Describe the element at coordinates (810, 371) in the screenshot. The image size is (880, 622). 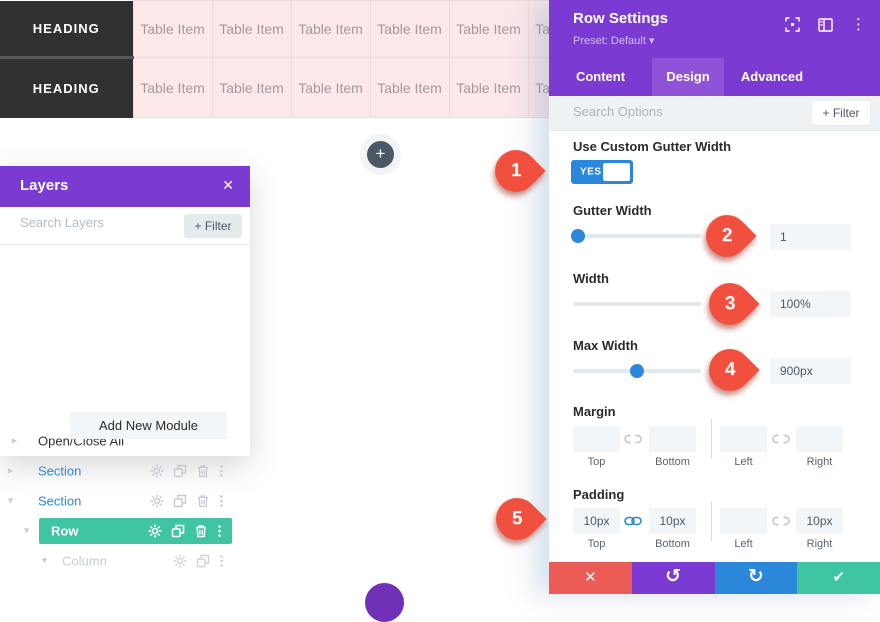
I see `max-width-input` at that location.